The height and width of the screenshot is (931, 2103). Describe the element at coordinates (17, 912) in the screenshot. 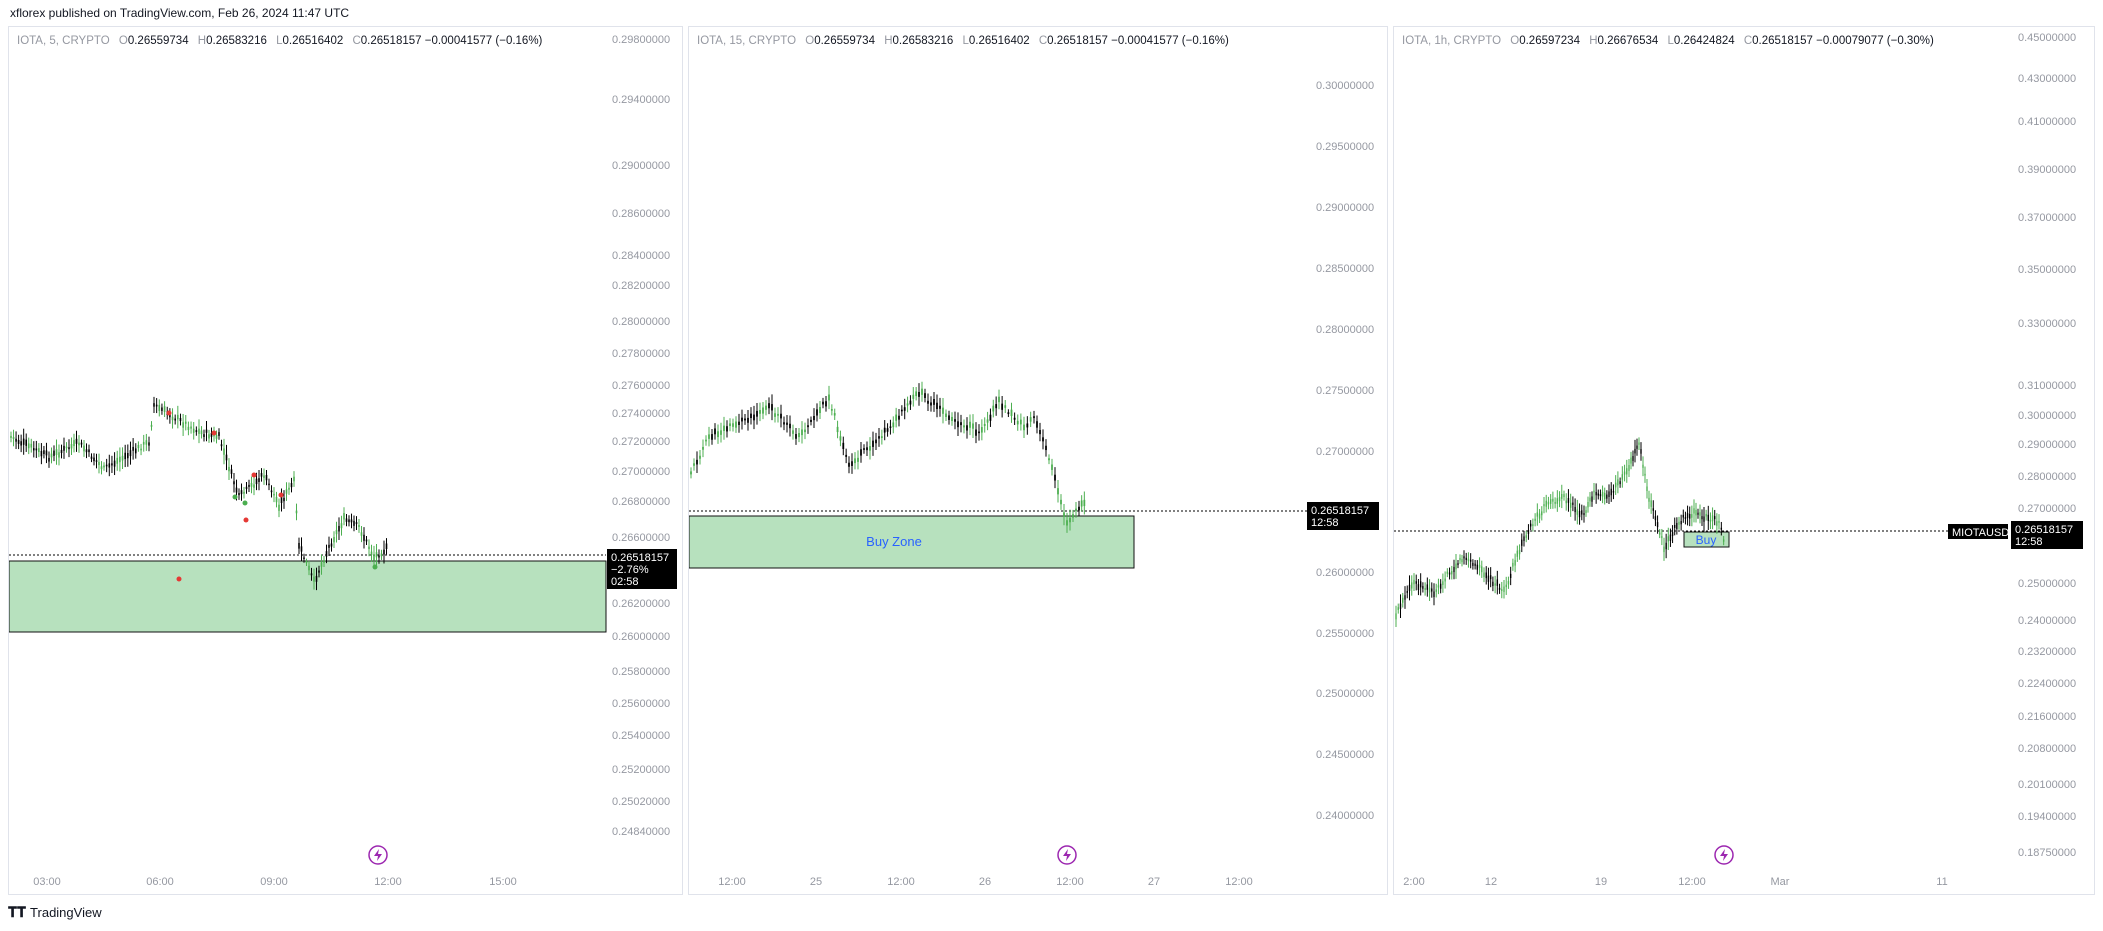

I see `tradingview-logo-icon: 𝐓𝐓` at that location.